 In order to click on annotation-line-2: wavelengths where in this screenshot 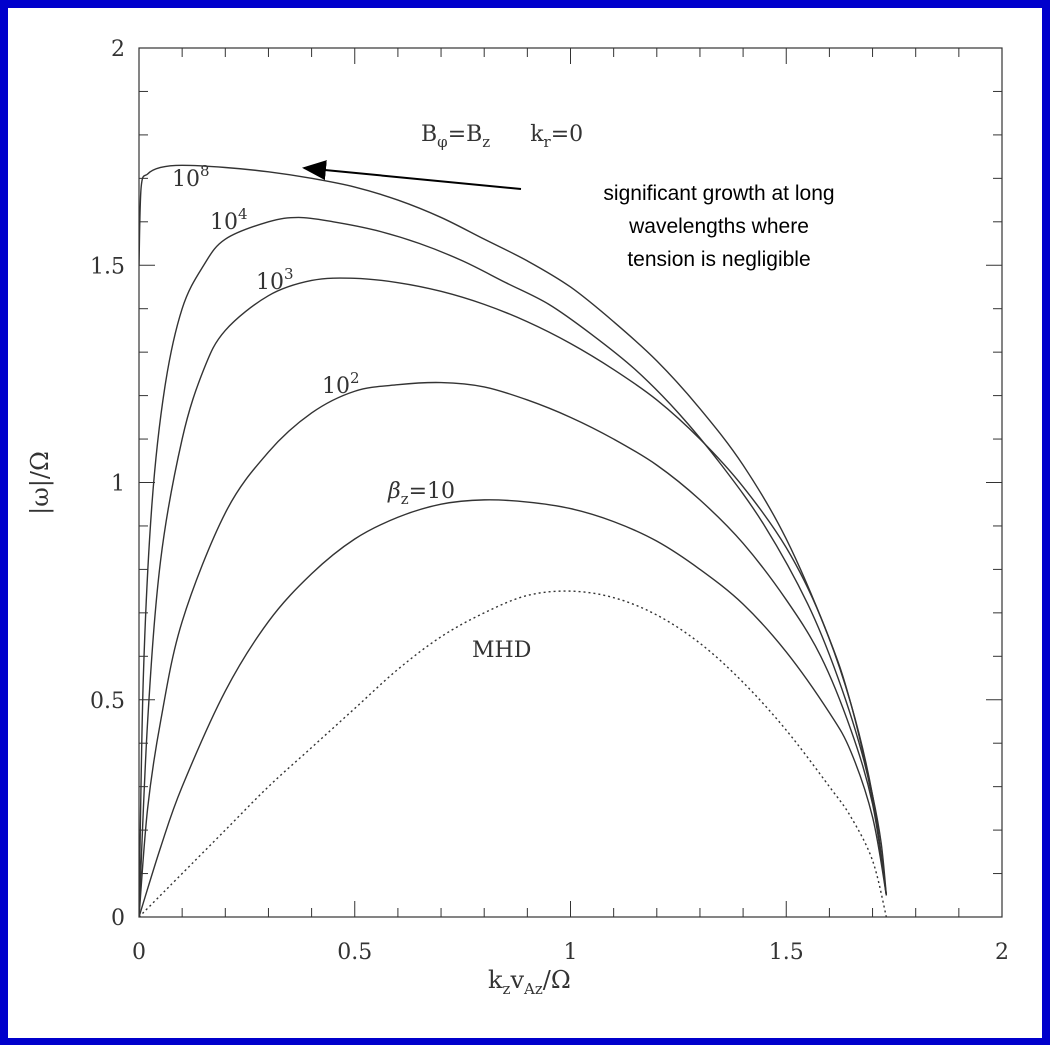, I will do `click(718, 226)`.